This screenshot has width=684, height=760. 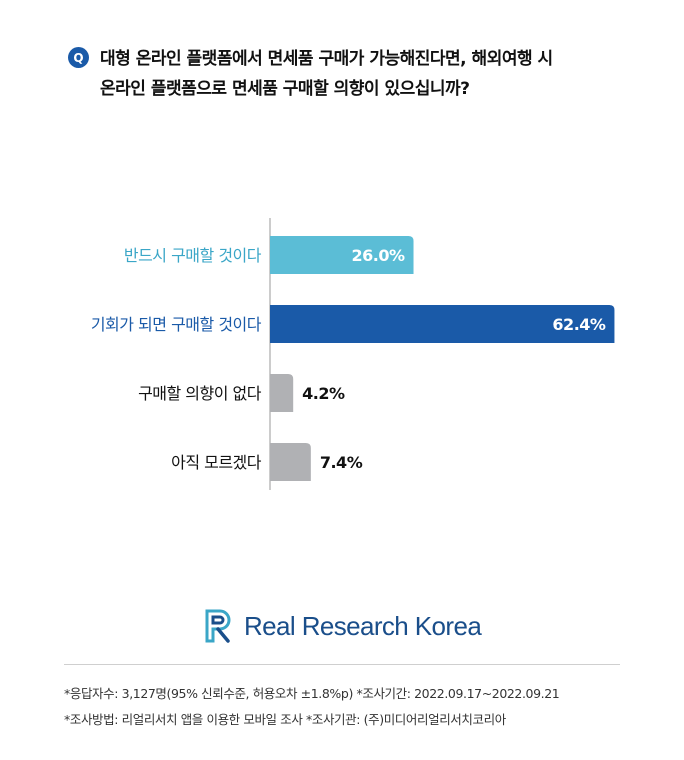 What do you see at coordinates (326, 59) in the screenshot?
I see `question-line-1: 대형 온라인 플랫폼에서 면세품 구매가 가능해진다면, 해외여행 시` at bounding box center [326, 59].